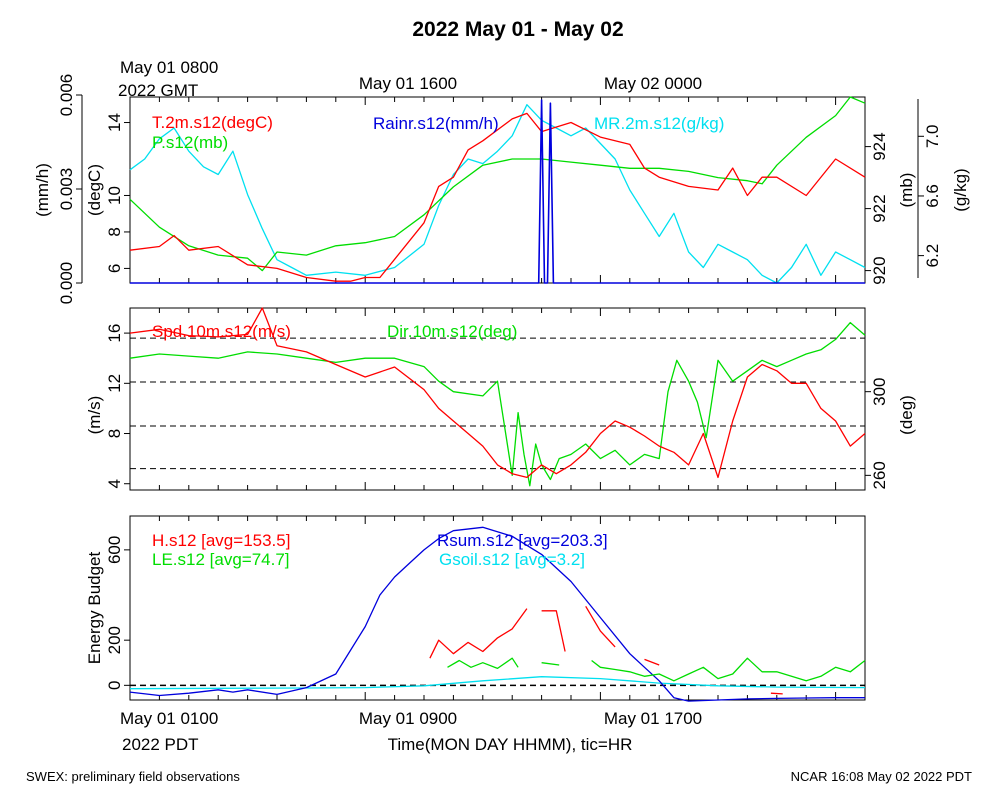  Describe the element at coordinates (512, 559) in the screenshot. I see `legend-gsoil: Gsoil.s12 [avg=3.2]` at that location.